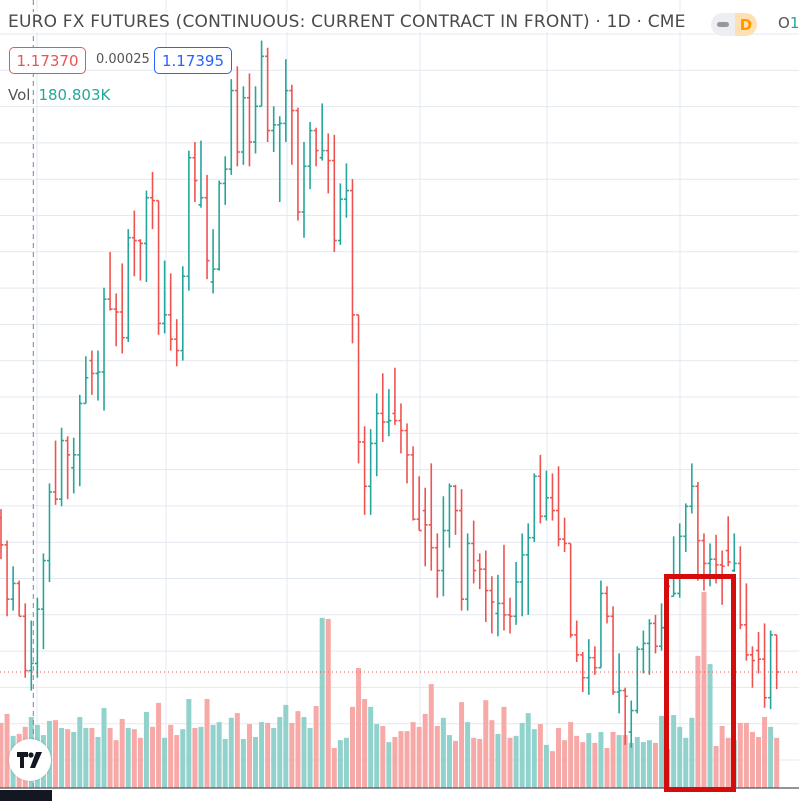 The width and height of the screenshot is (799, 801). What do you see at coordinates (784, 23) in the screenshot?
I see `ohlc-open-label: O` at bounding box center [784, 23].